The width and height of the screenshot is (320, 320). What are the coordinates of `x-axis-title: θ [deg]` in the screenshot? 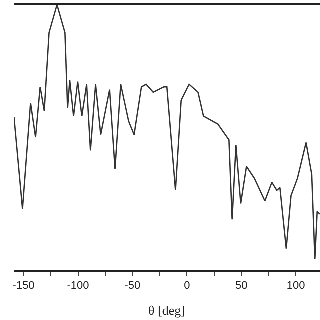 It's located at (167, 310).